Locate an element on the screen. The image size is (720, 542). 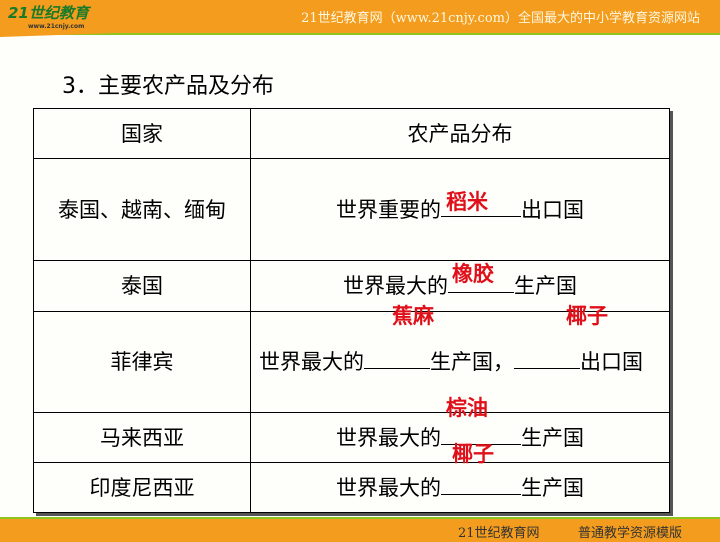
cell-country: 泰国 is located at coordinates (142, 286).